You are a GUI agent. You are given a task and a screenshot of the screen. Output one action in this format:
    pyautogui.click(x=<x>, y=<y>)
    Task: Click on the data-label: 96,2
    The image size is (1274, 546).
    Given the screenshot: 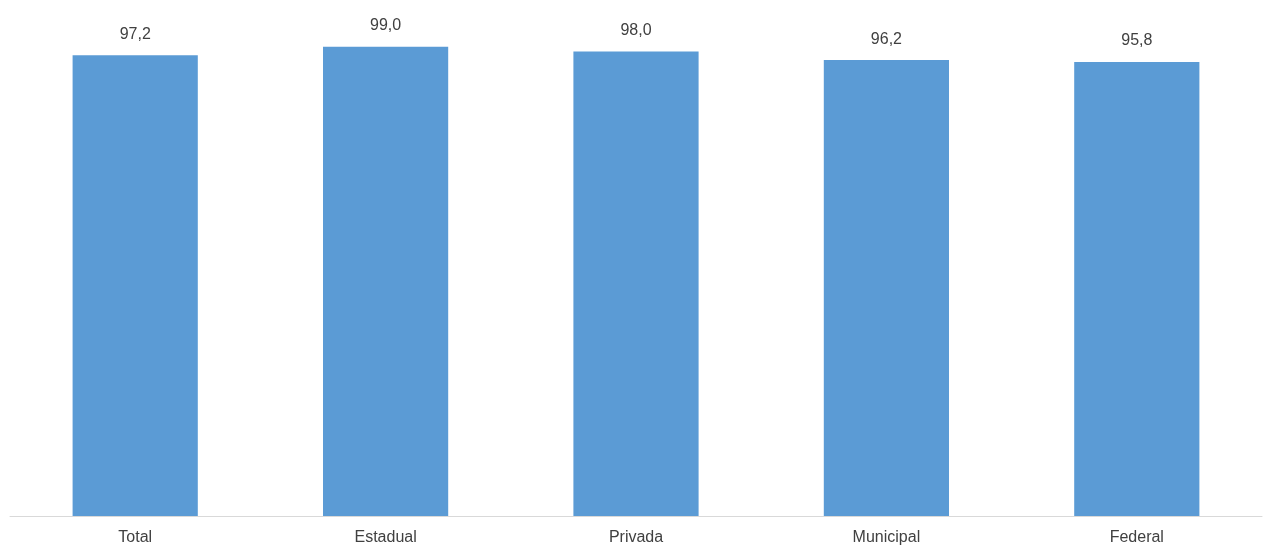 What is the action you would take?
    pyautogui.click(x=886, y=38)
    